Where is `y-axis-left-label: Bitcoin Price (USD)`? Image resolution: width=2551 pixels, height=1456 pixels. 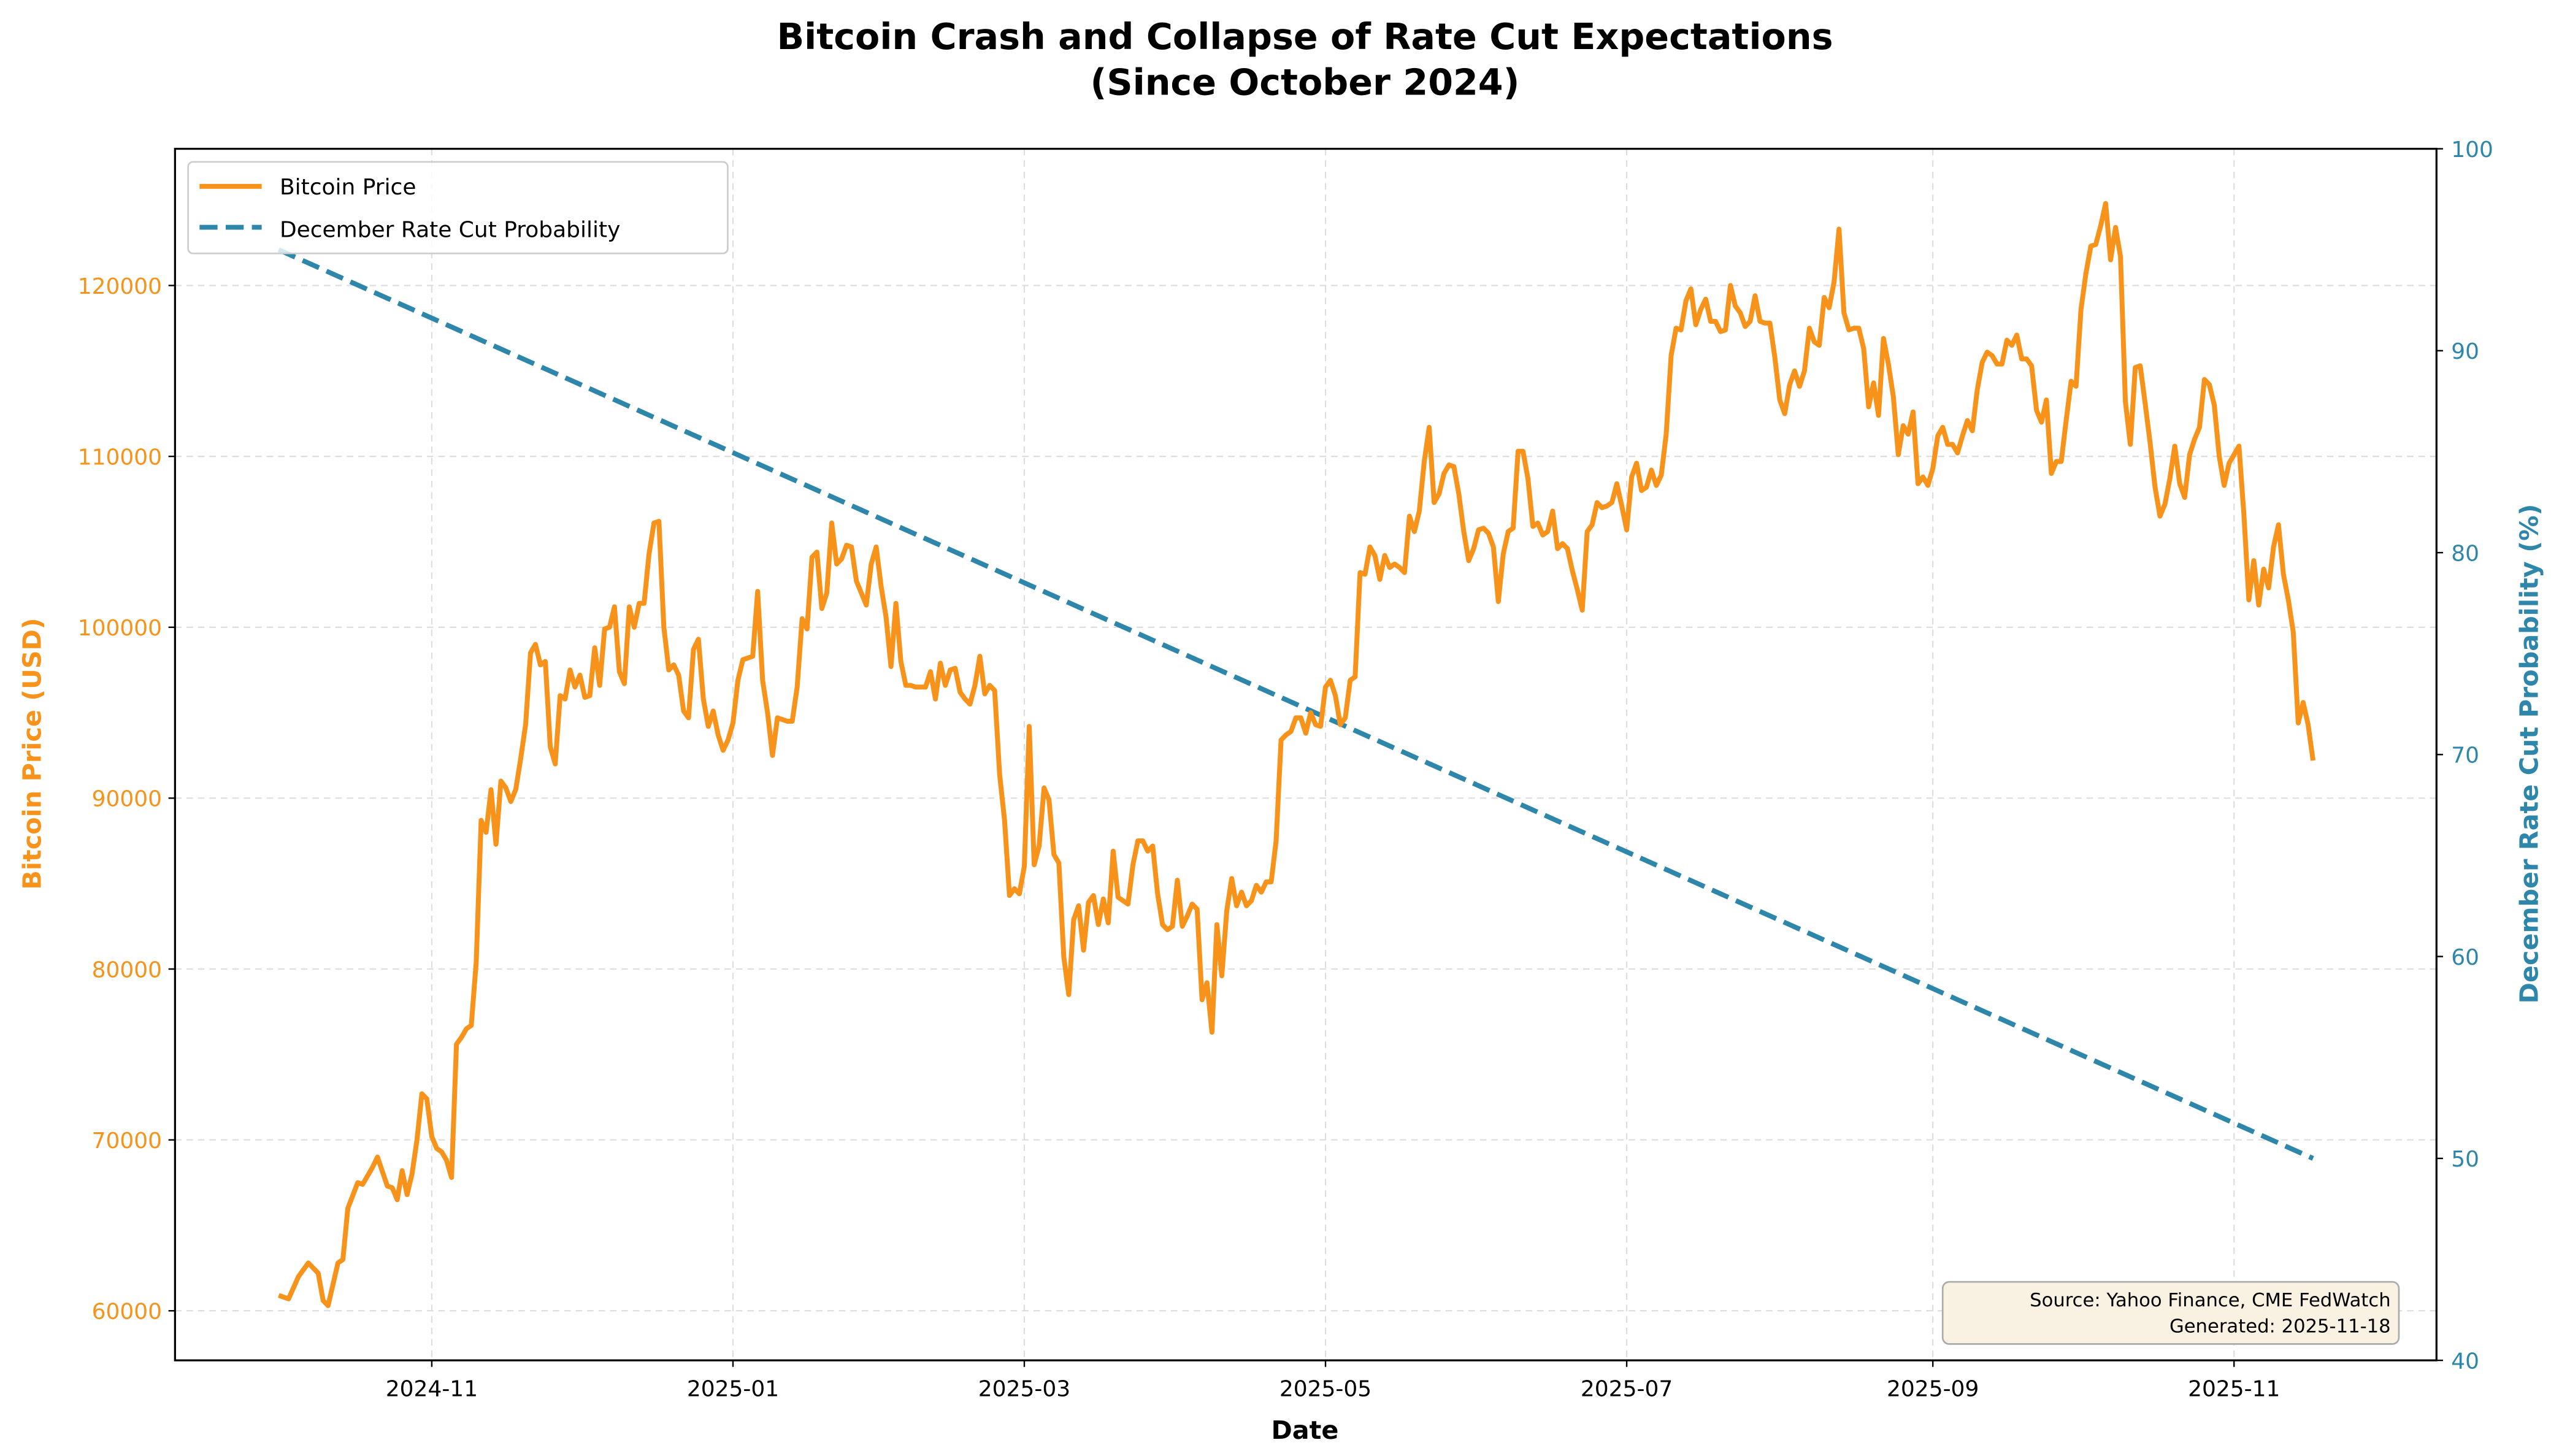
y-axis-left-label: Bitcoin Price (USD) is located at coordinates (32, 753).